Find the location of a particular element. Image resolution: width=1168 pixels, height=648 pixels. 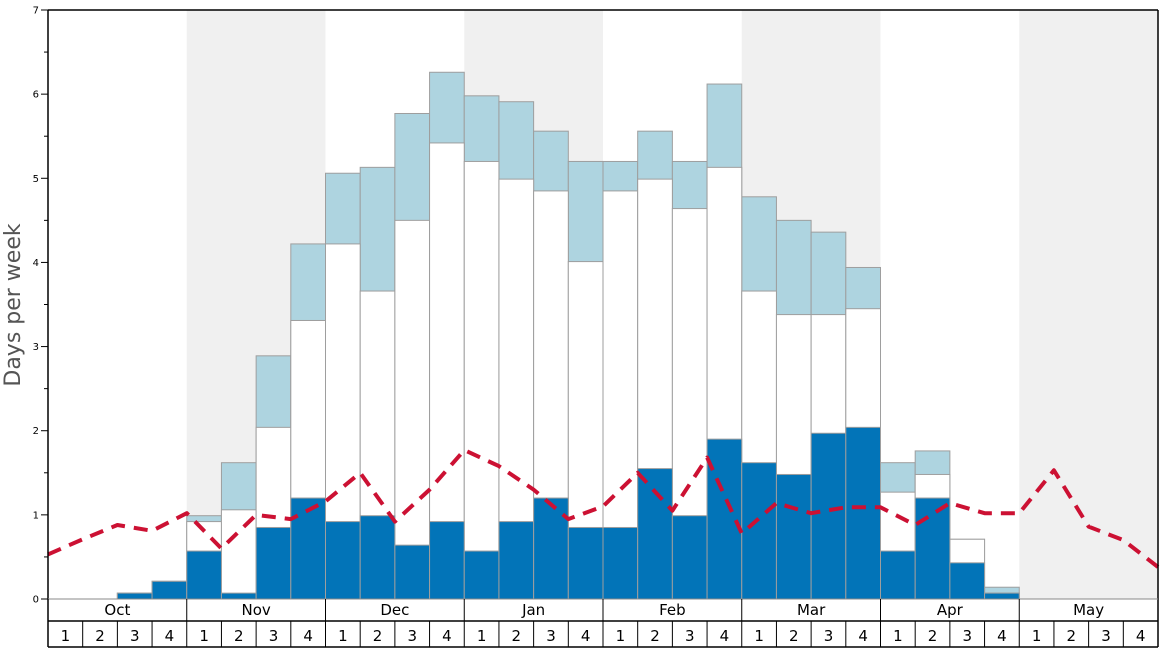

y-tick-label: 1 is located at coordinates (36, 515).